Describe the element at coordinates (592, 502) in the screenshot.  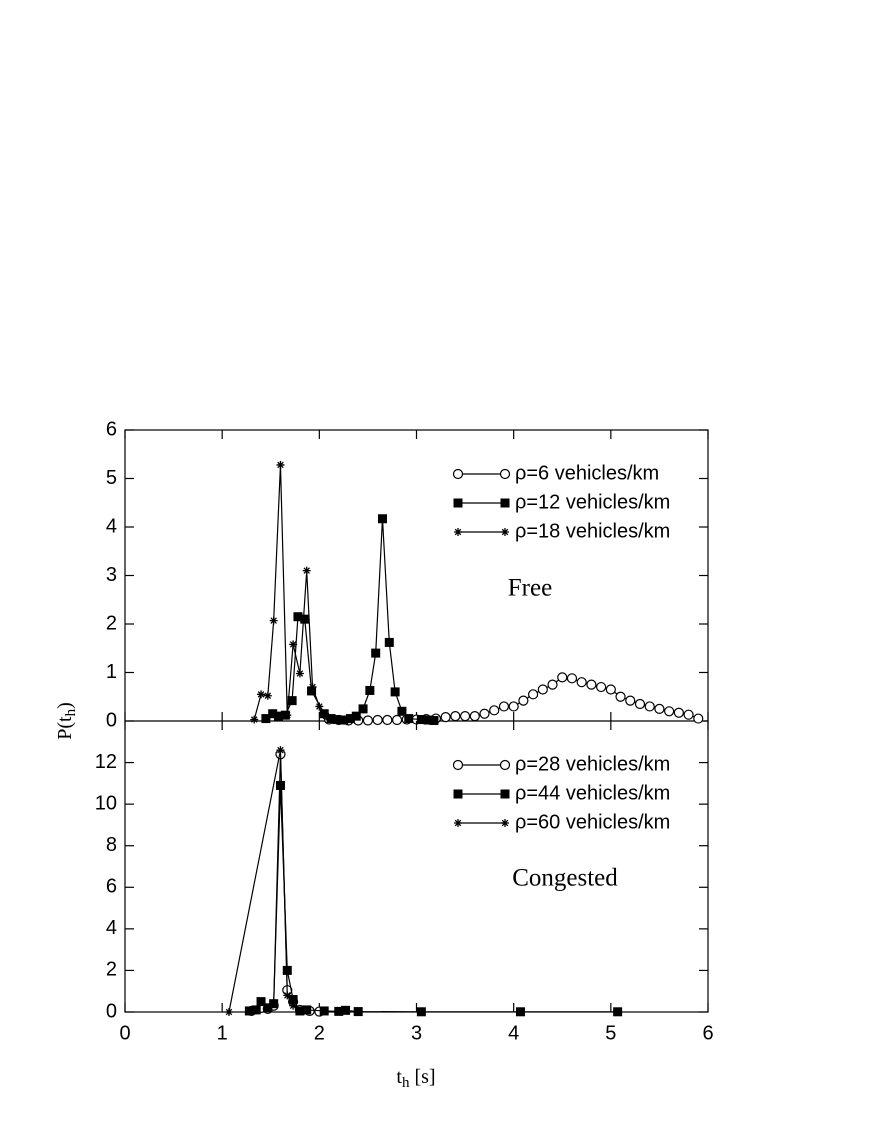
I see `legend-label: ρ=12 vehicles/km` at that location.